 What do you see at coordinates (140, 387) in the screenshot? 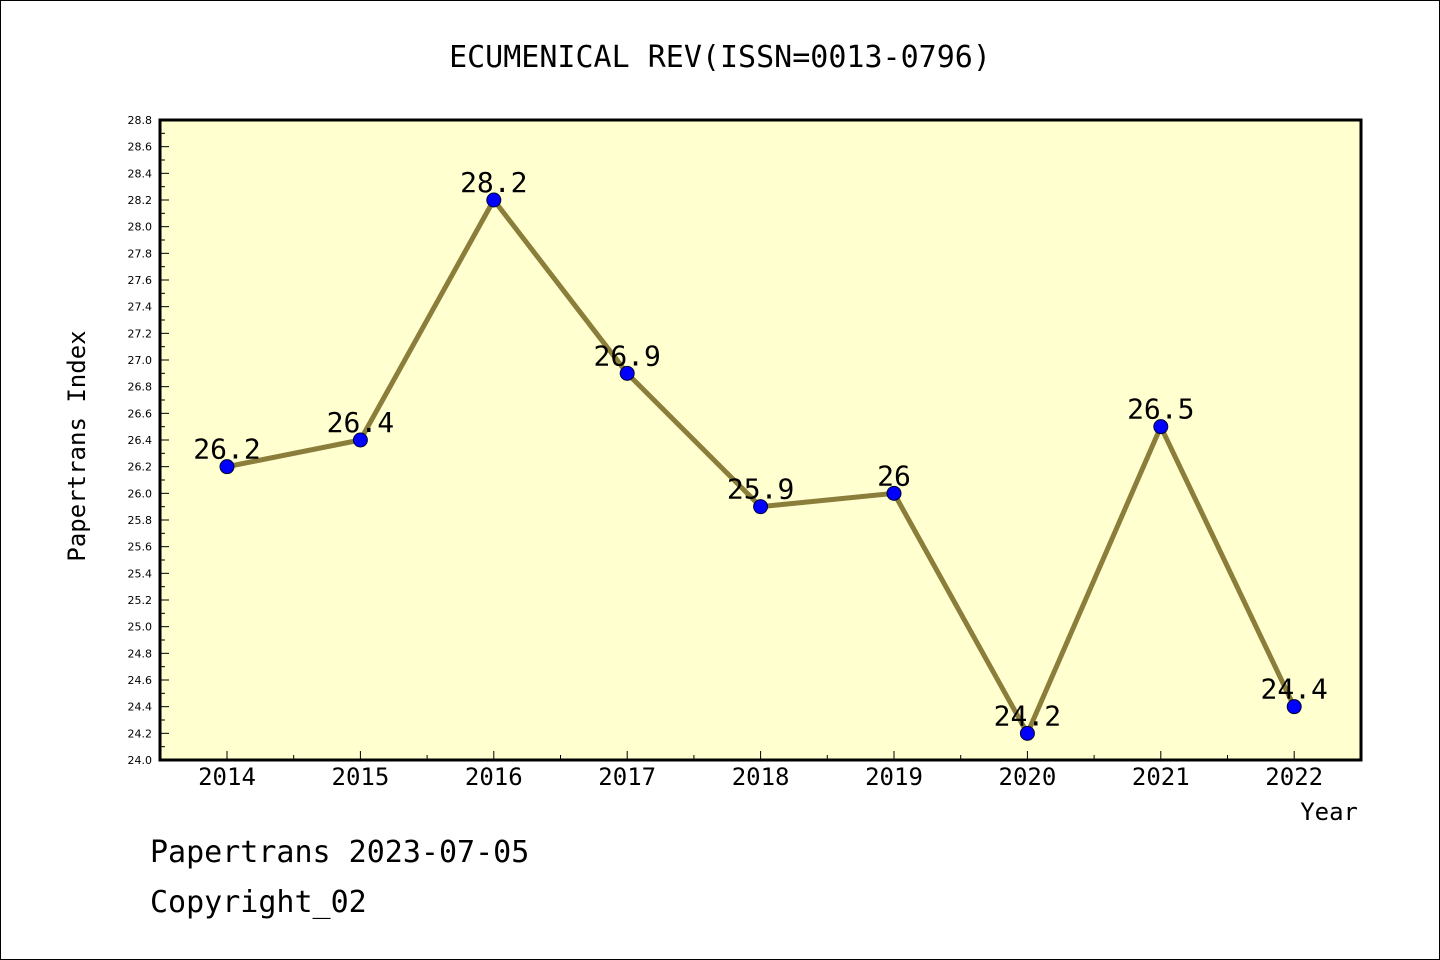
I see `y-tick-label: 26.8` at bounding box center [140, 387].